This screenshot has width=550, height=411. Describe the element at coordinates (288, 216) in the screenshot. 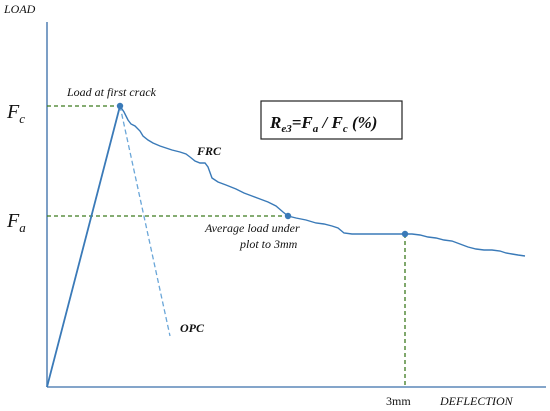

I see `average-load-point` at that location.